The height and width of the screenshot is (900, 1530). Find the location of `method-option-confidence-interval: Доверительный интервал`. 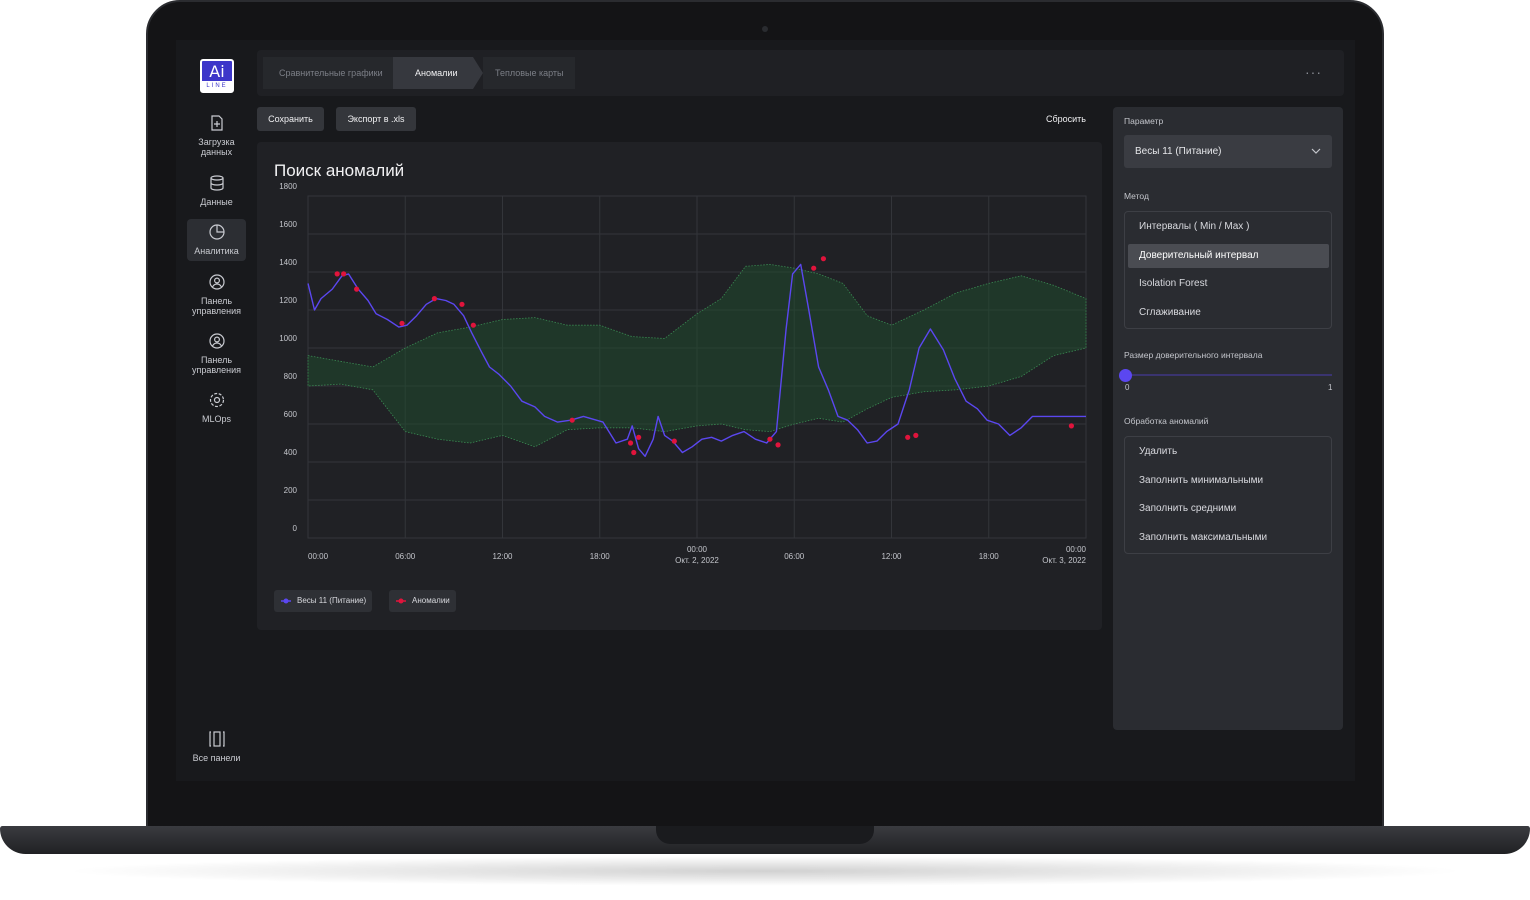

method-option-confidence-interval: Доверительный интервал is located at coordinates (1228, 256).